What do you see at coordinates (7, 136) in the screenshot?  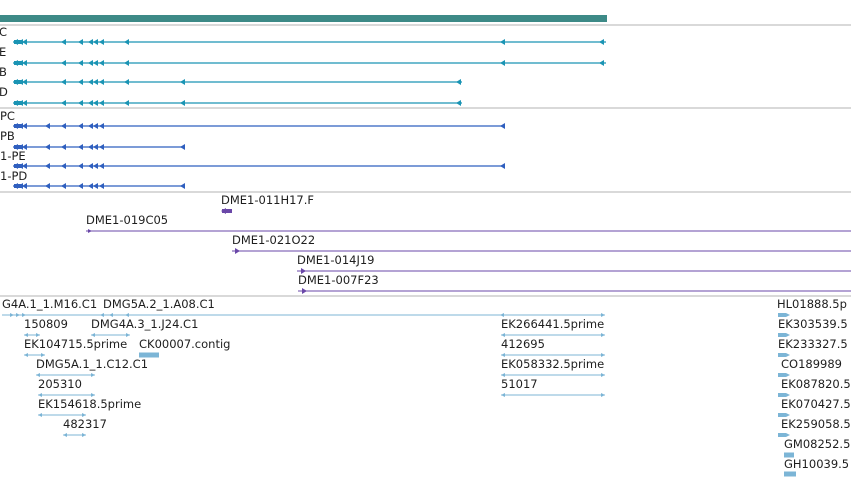 I see `transcript-label: PB` at bounding box center [7, 136].